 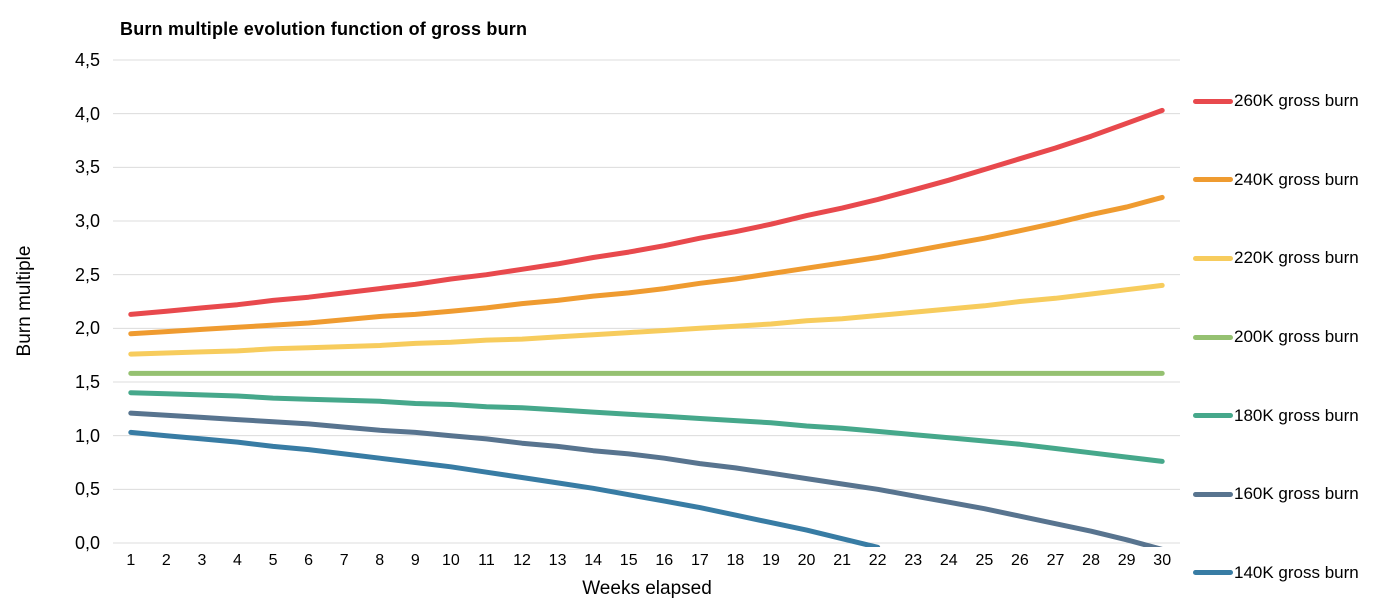 I want to click on x-tick-label: 19, so click(x=771, y=560).